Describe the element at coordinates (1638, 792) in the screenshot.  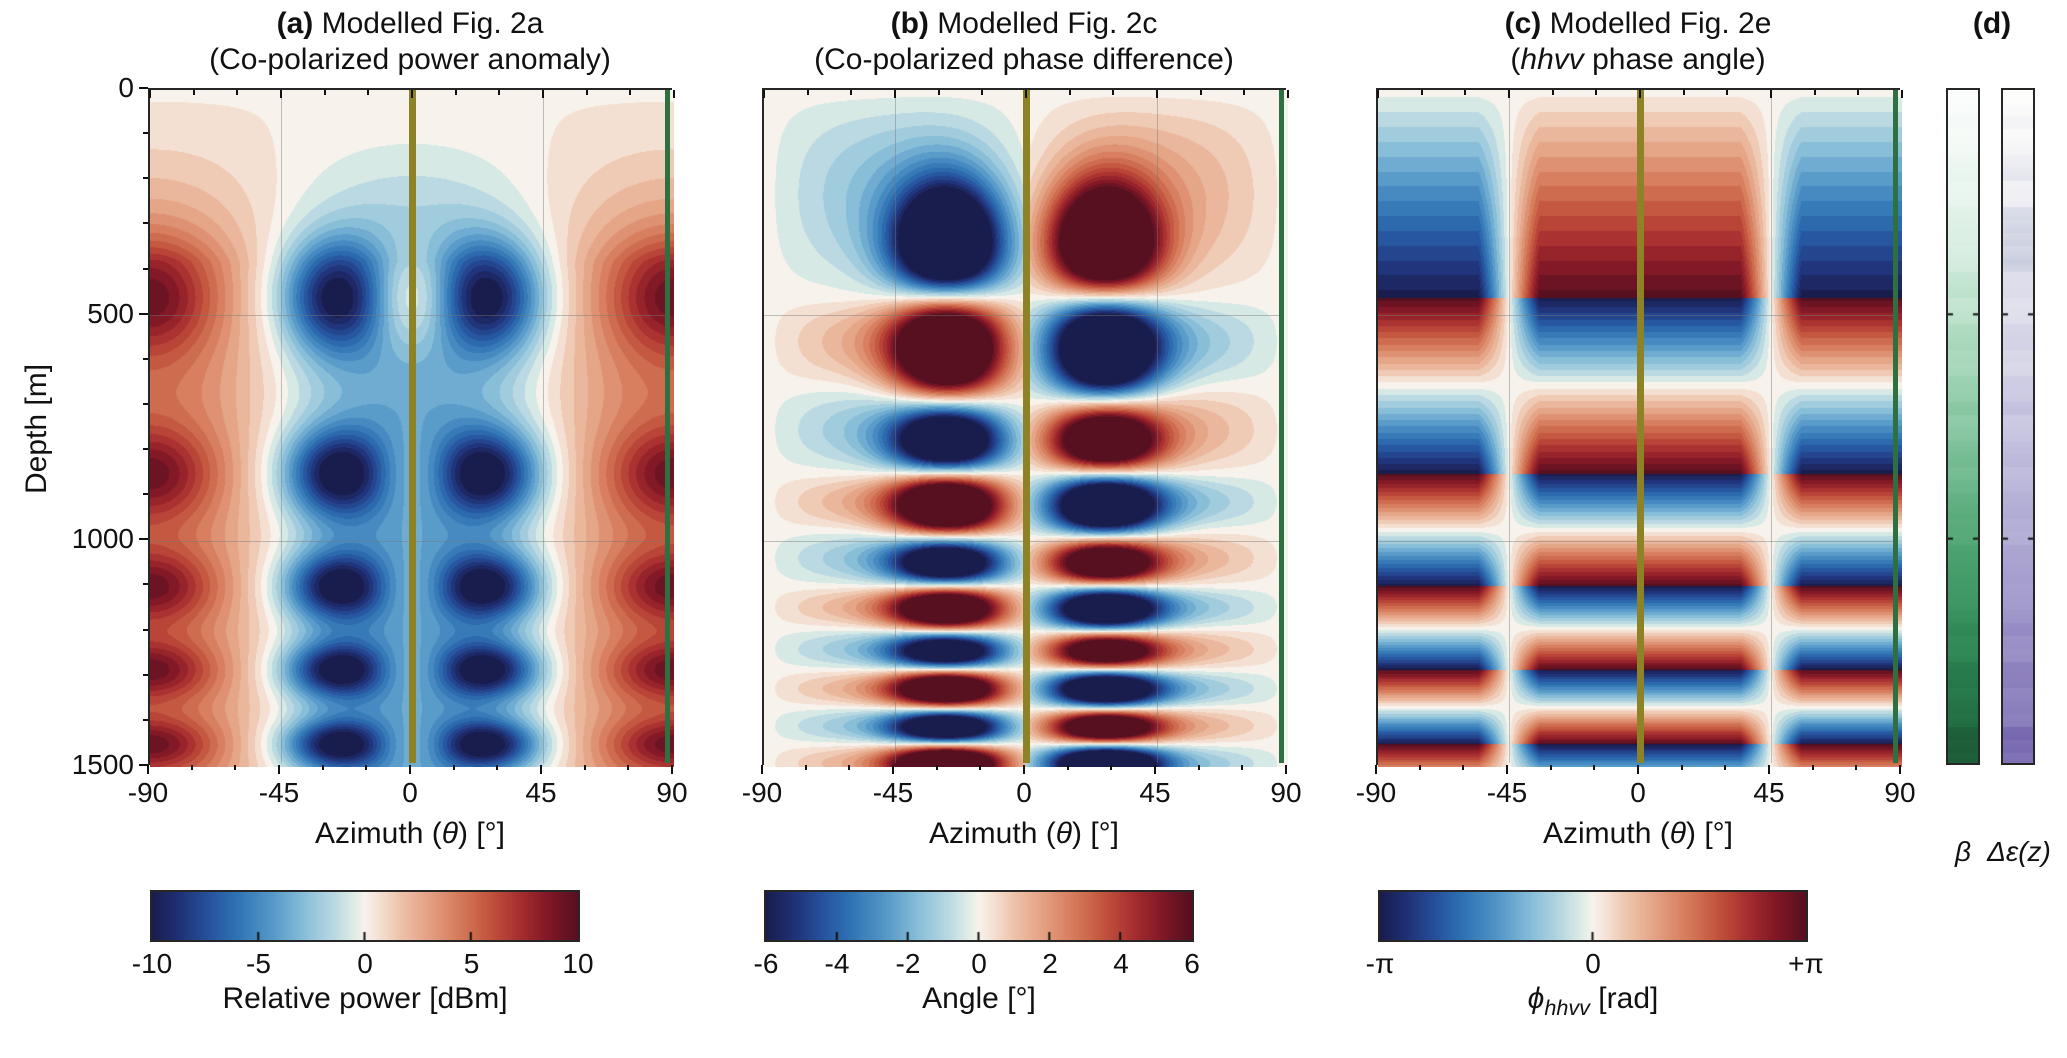
I see `x-axis-tick-label: 0` at that location.